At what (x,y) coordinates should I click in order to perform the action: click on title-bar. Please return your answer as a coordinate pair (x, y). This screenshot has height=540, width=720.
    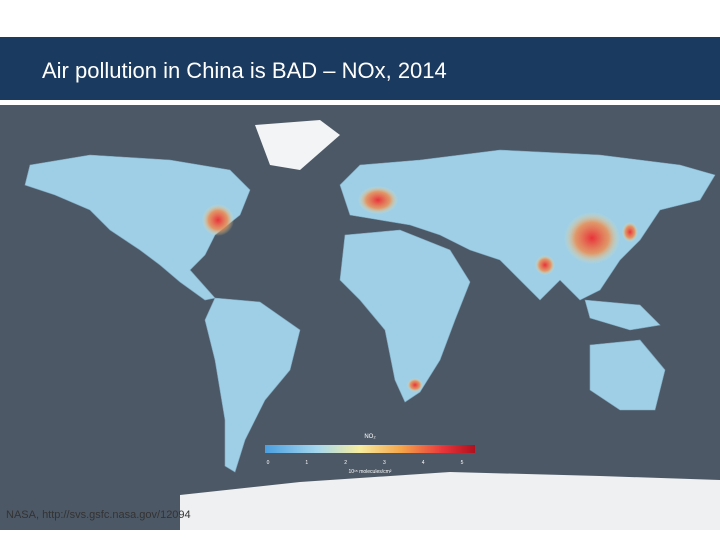
    Looking at the image, I should click on (360, 68).